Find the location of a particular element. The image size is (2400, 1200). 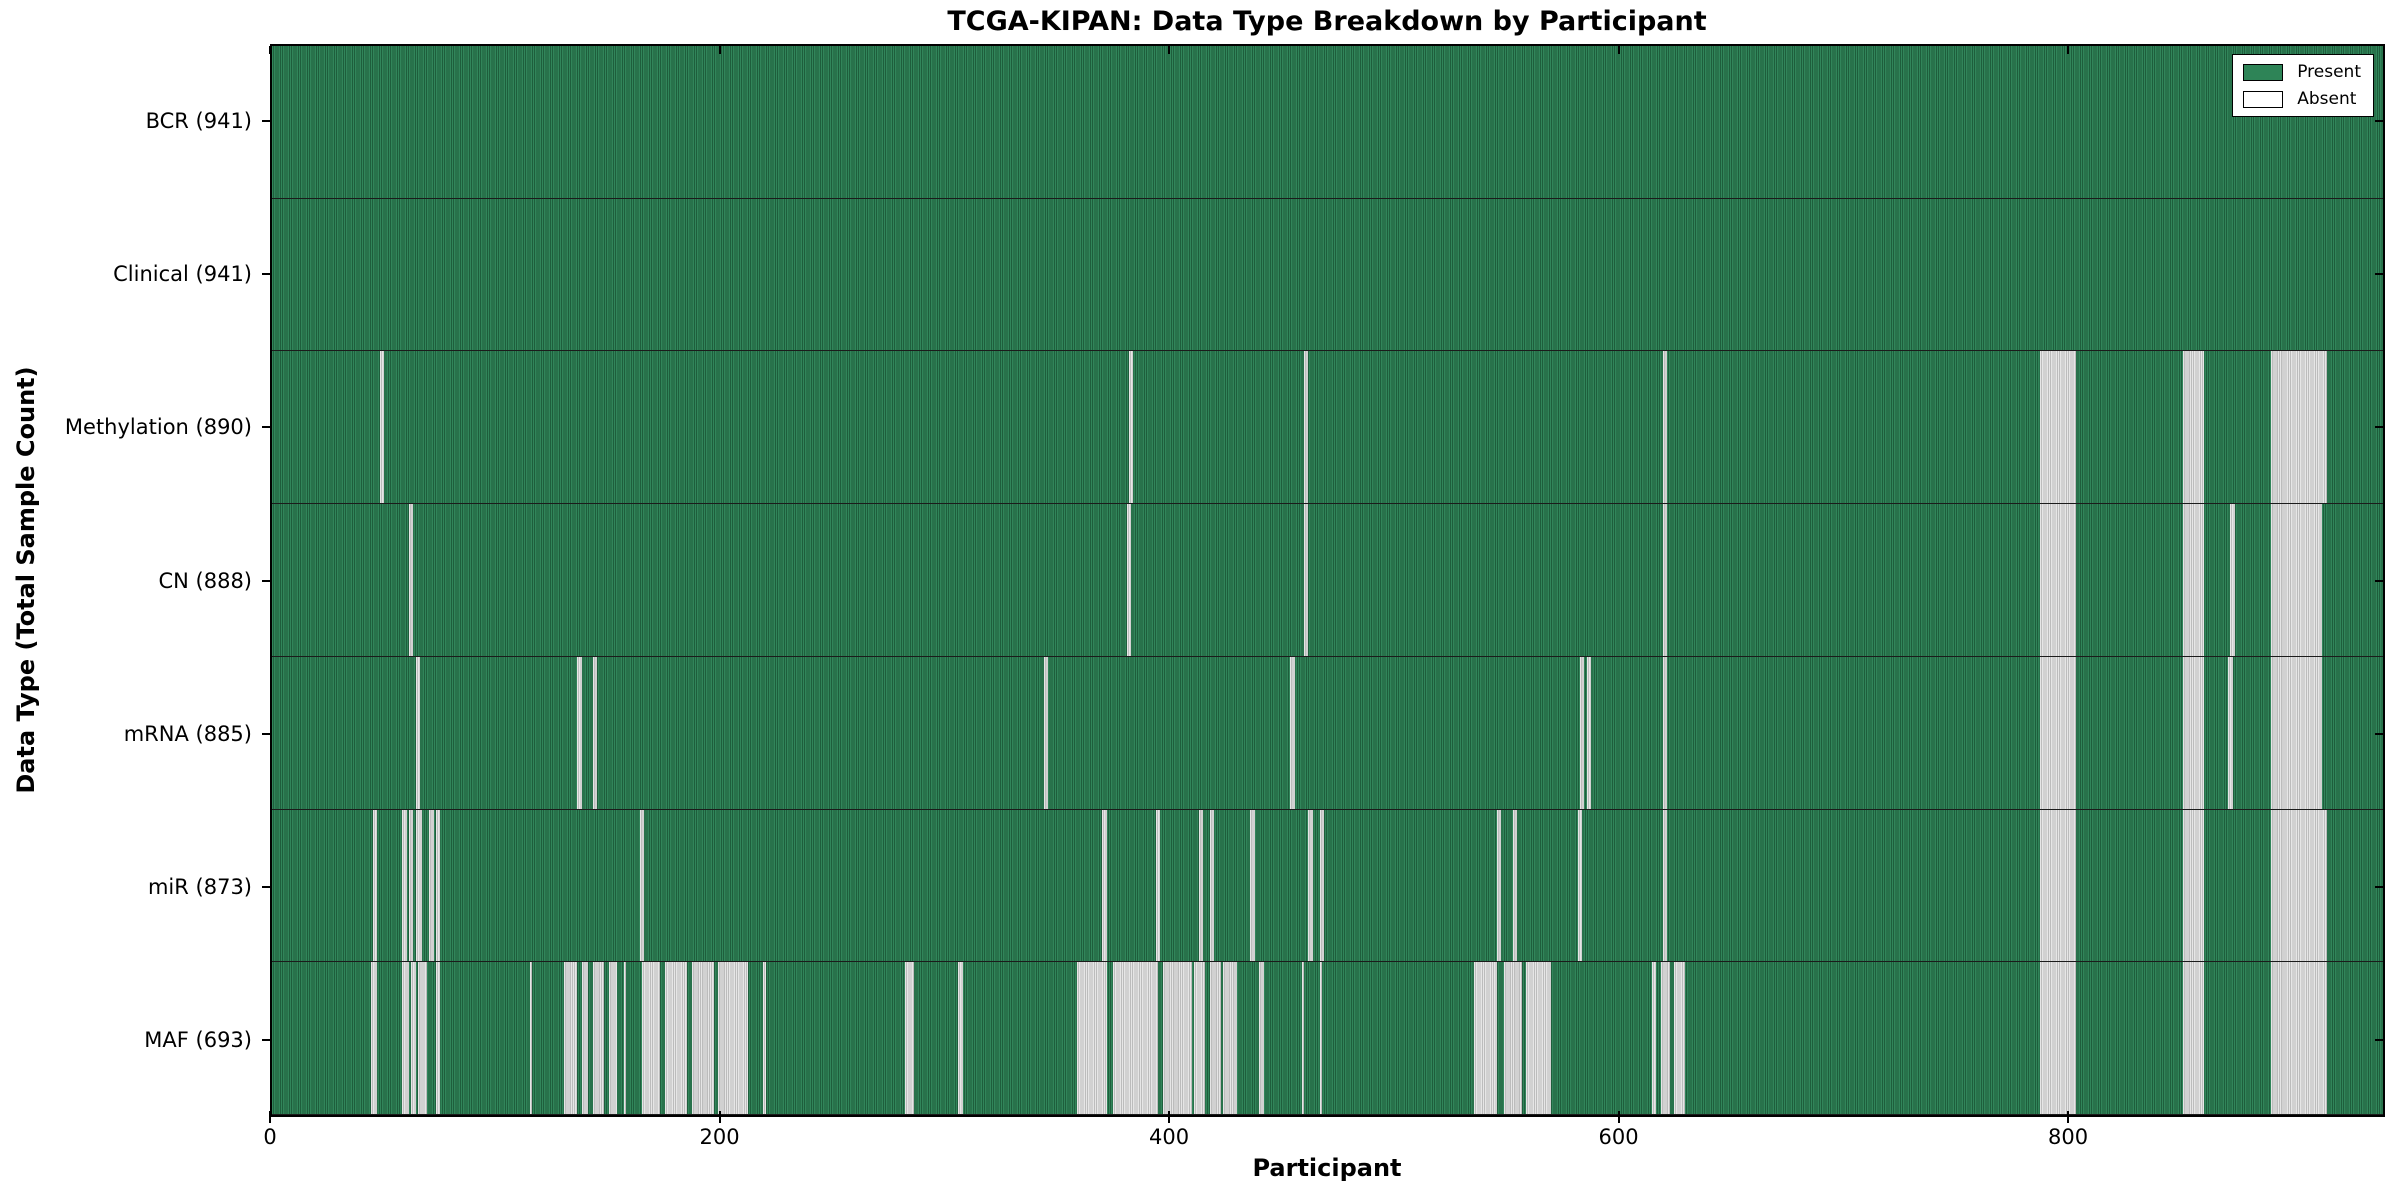

x-tick-label: 800 is located at coordinates (2068, 1137).